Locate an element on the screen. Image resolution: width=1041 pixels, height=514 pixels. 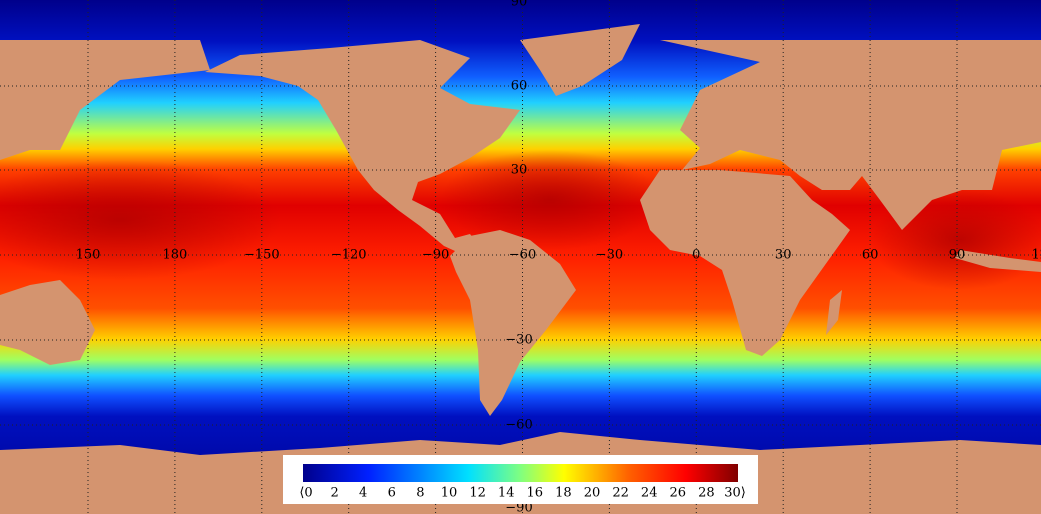
colorbar-label: 4 is located at coordinates (363, 493).